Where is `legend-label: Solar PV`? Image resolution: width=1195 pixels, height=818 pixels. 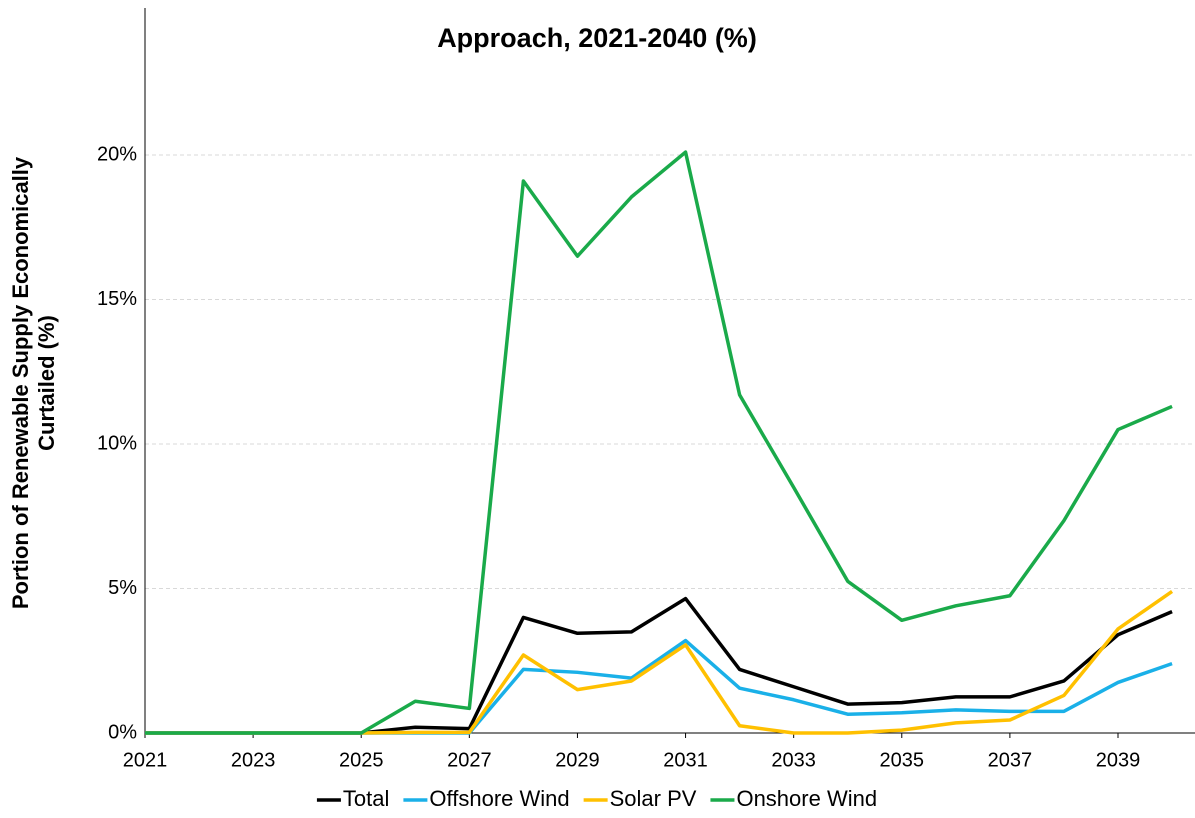
legend-label: Solar PV is located at coordinates (653, 798).